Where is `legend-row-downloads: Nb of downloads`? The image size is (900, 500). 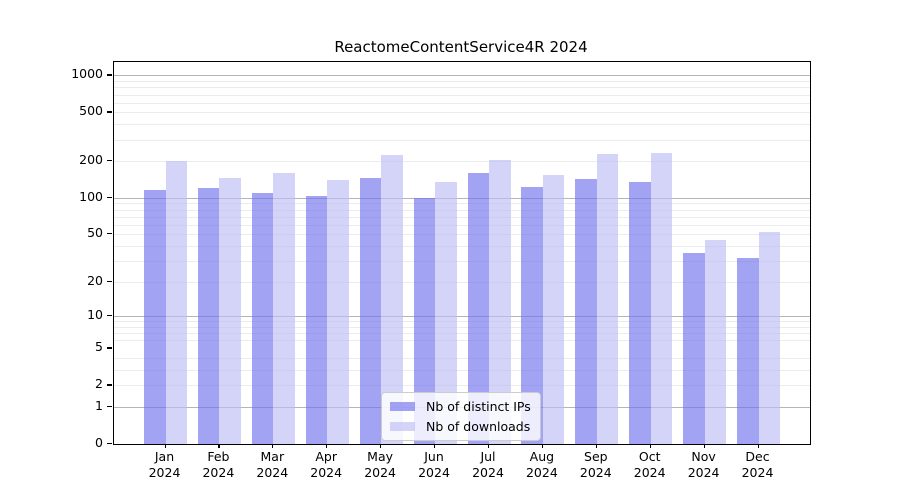
legend-row-downloads: Nb of downloads is located at coordinates (460, 426).